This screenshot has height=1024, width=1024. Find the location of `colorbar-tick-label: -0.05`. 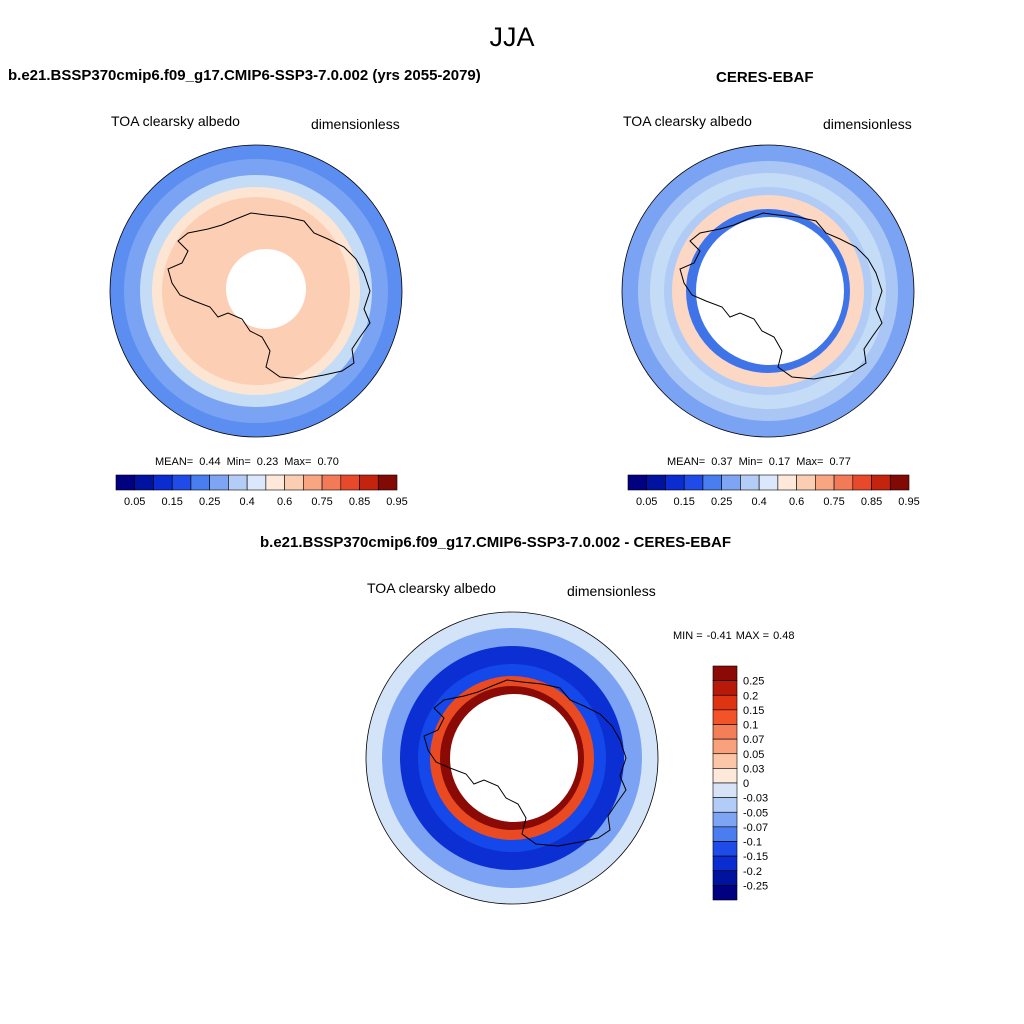

colorbar-tick-label: -0.05 is located at coordinates (755, 813).